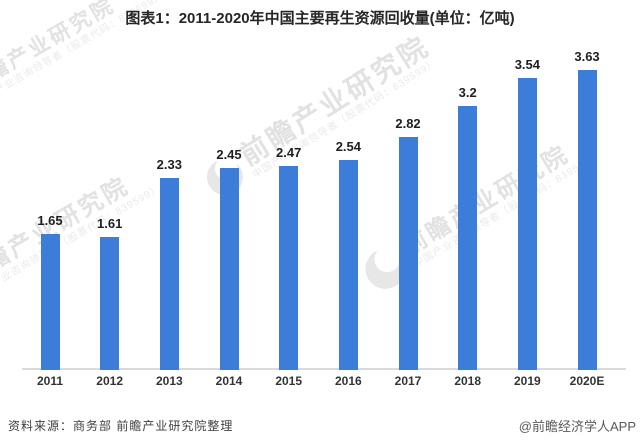 Image resolution: width=640 pixels, height=445 pixels. Describe the element at coordinates (408, 123) in the screenshot. I see `bar-value-label: 2.82` at that location.